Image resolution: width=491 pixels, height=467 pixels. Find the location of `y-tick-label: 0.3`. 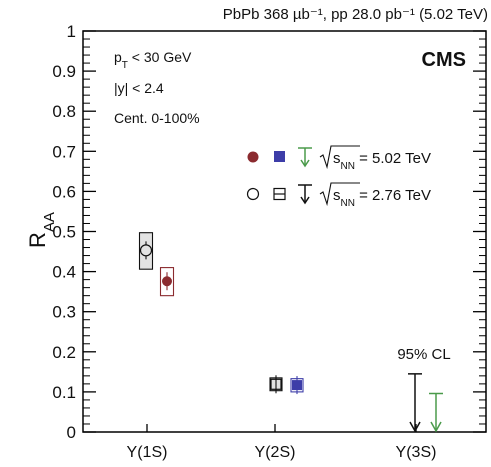

y-tick-label: 0.3 is located at coordinates (64, 312).